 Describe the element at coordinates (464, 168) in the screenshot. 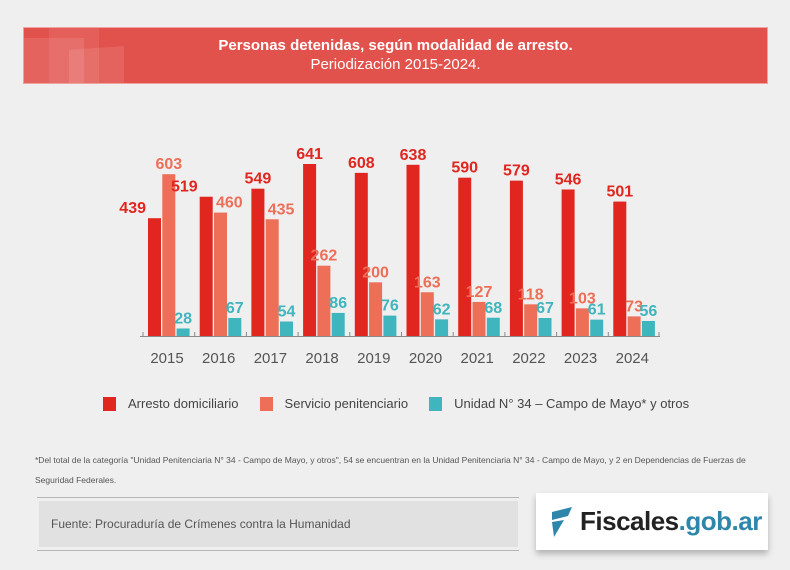

I see `data-label: 590` at that location.